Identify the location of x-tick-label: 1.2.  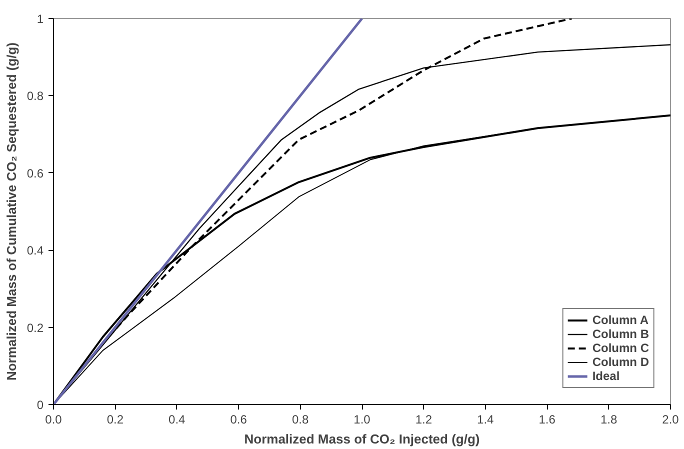
(423, 419).